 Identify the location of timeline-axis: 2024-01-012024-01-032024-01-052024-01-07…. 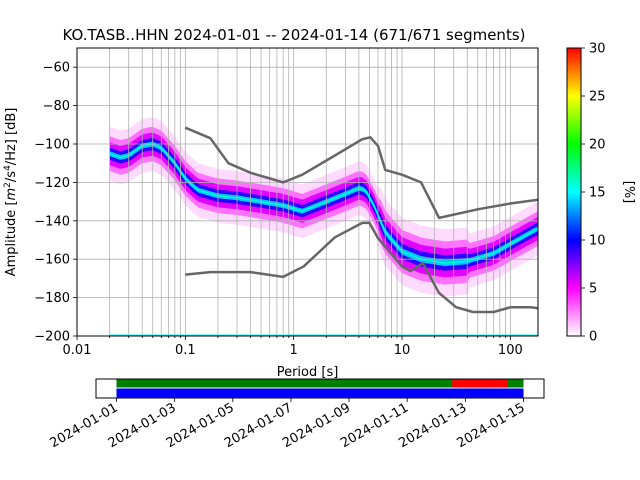
(288, 424).